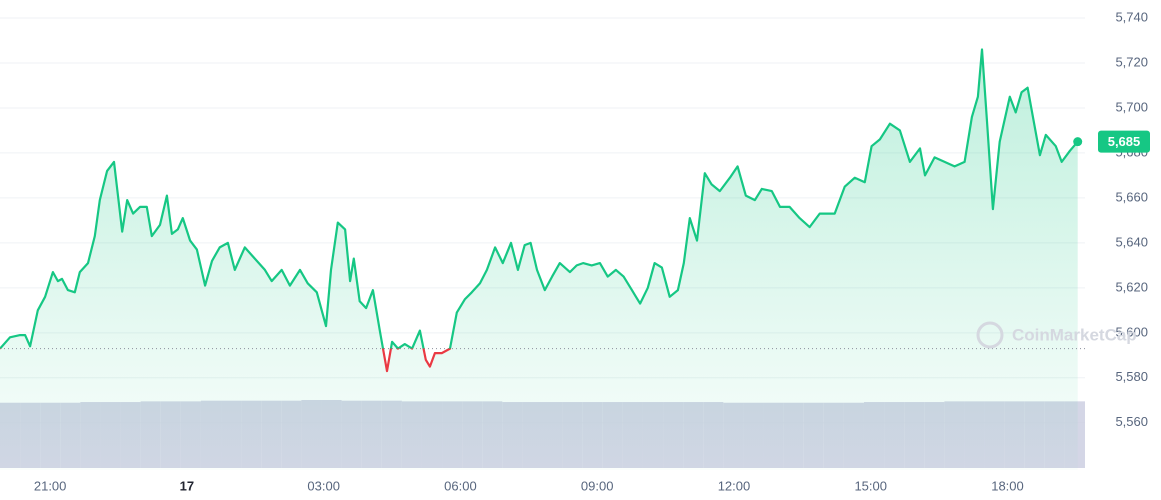  I want to click on y-tick-label: 5,740, so click(1131, 16).